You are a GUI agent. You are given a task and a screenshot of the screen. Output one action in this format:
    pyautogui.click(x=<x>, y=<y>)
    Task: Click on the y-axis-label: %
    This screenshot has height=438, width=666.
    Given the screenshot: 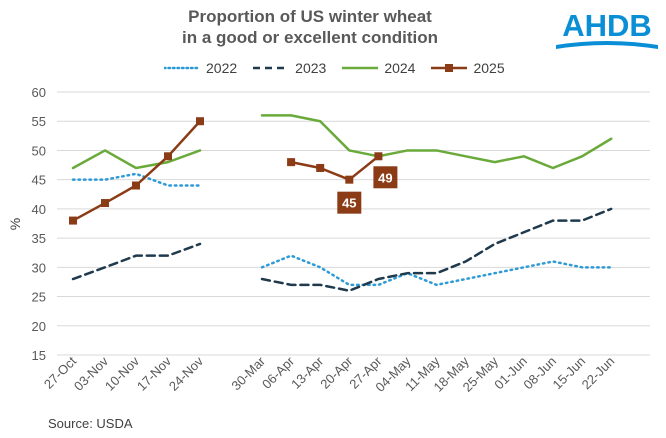 What is the action you would take?
    pyautogui.click(x=15, y=224)
    